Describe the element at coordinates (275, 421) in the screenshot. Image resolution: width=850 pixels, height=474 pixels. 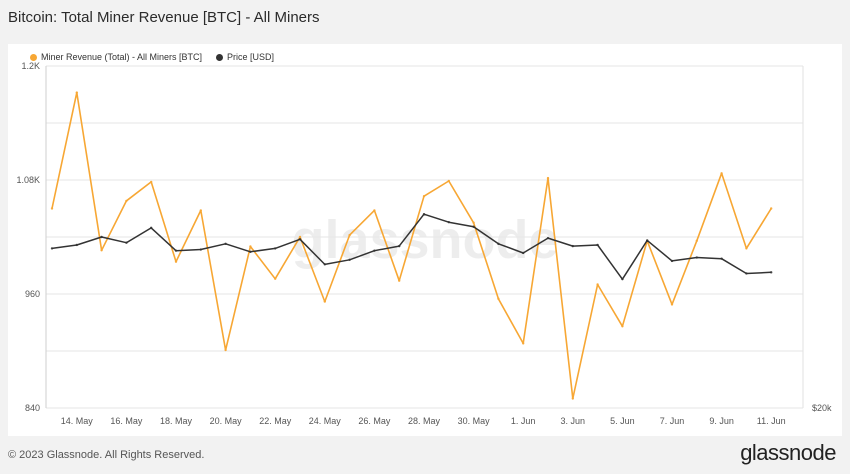
I see `x-tick-label: 22. May` at that location.